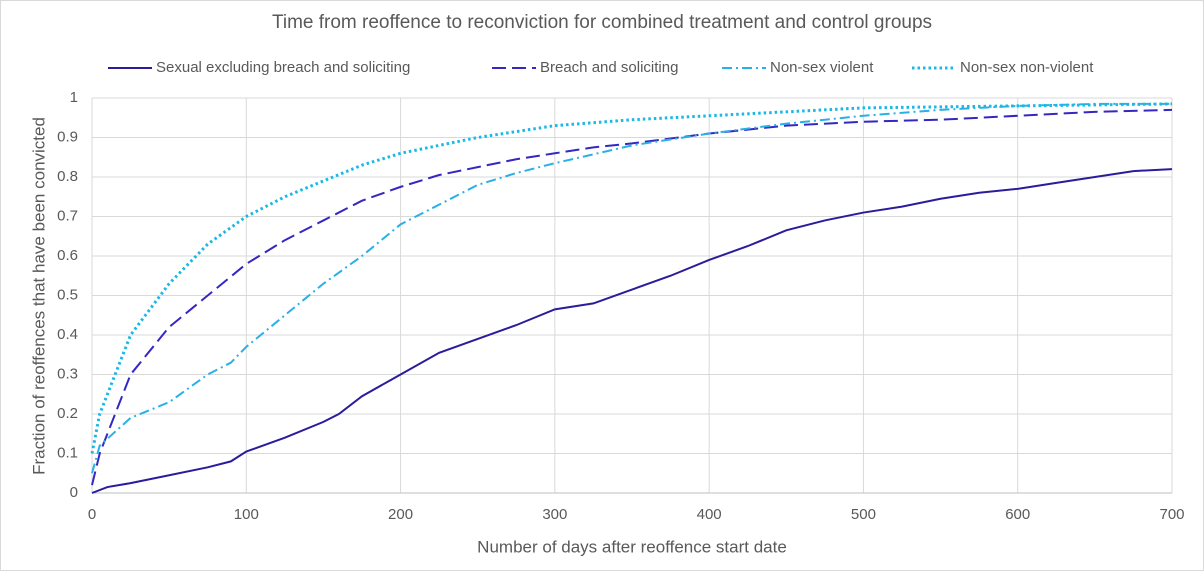 The image size is (1204, 571). I want to click on x-tick-label: 600, so click(1017, 514).